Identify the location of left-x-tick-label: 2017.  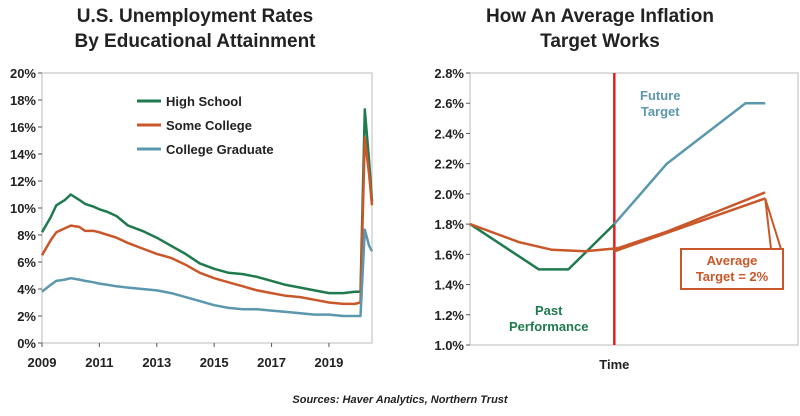
(271, 362).